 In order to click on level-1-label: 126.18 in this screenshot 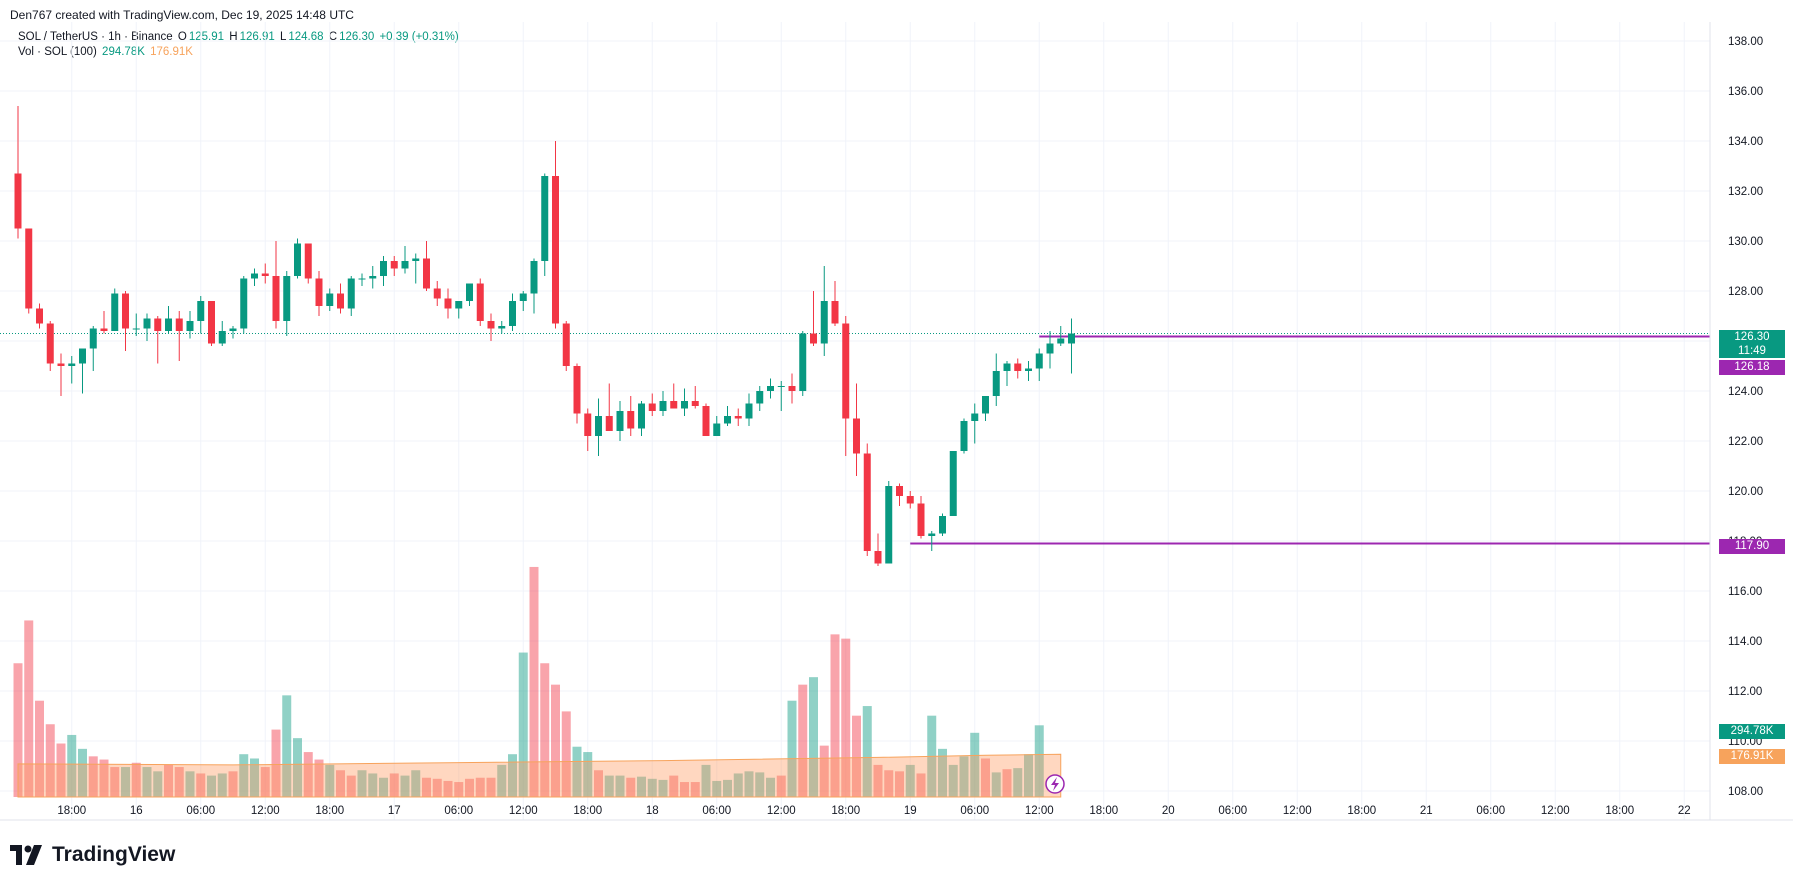, I will do `click(1752, 367)`.